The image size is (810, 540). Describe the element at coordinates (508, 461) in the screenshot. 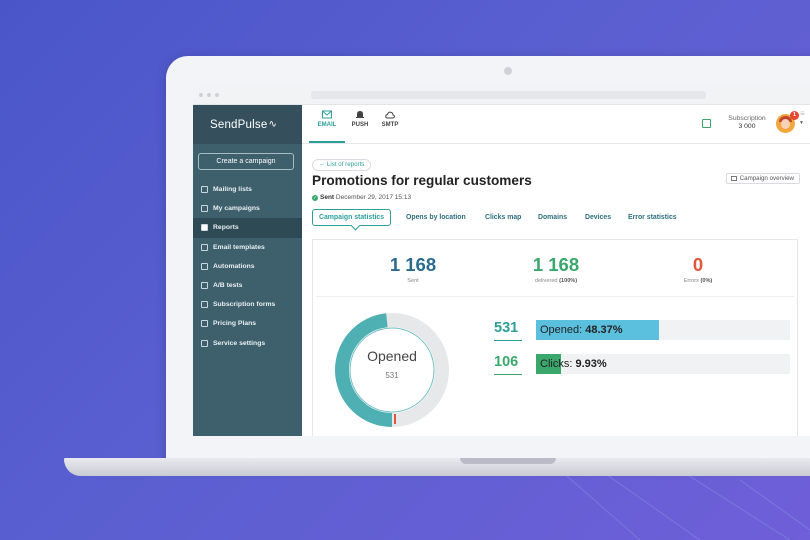

I see `laptop-notch` at that location.